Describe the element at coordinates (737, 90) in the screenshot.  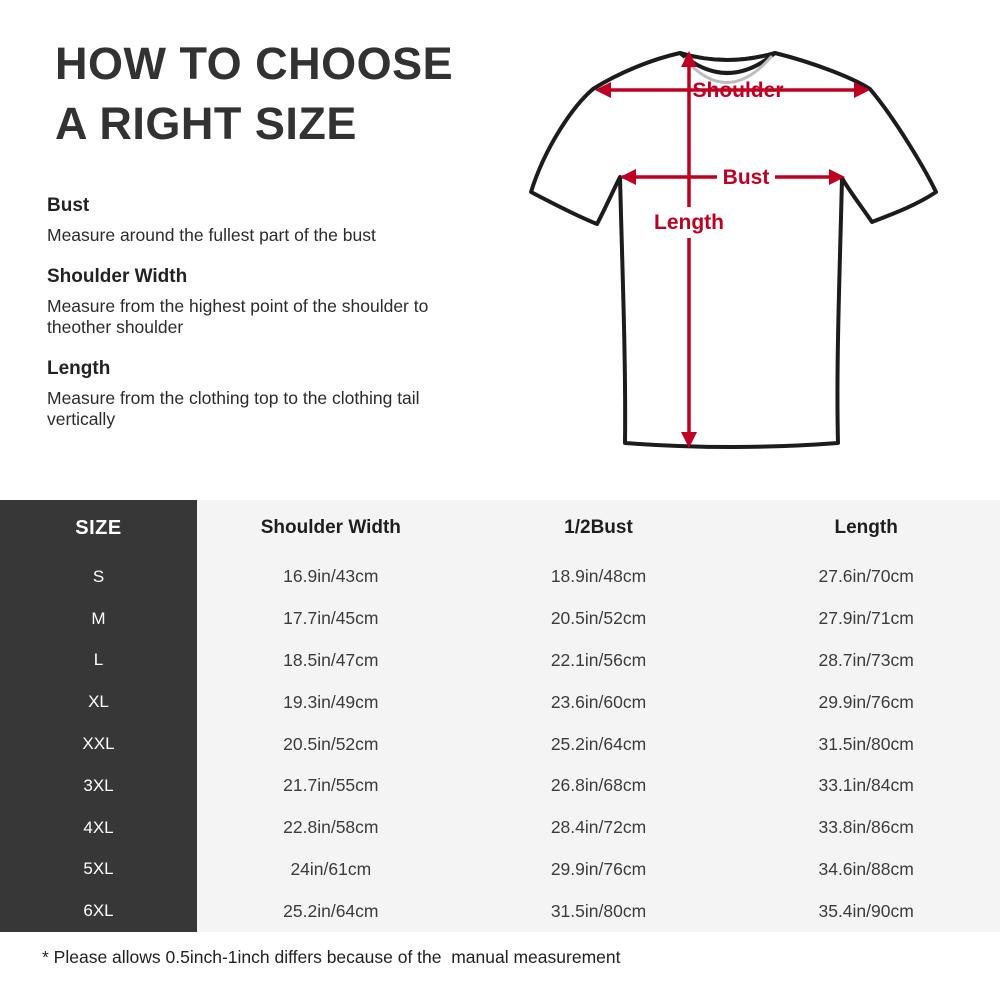
I see `shoulder-arrow-label: Shoulder` at that location.